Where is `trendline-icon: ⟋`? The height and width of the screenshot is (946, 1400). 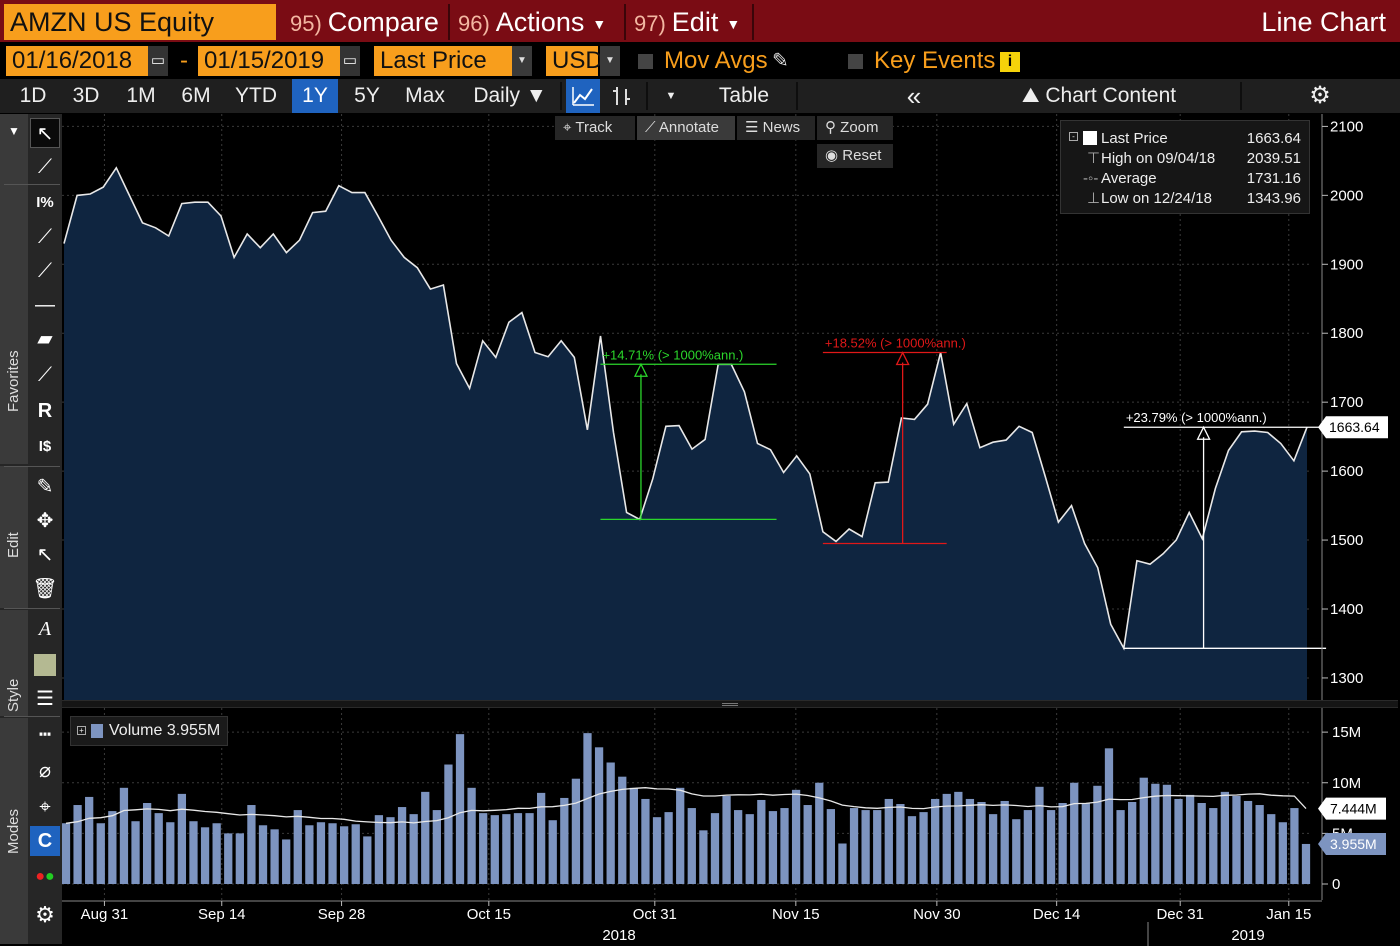
trendline-icon: ⟋ is located at coordinates (45, 167).